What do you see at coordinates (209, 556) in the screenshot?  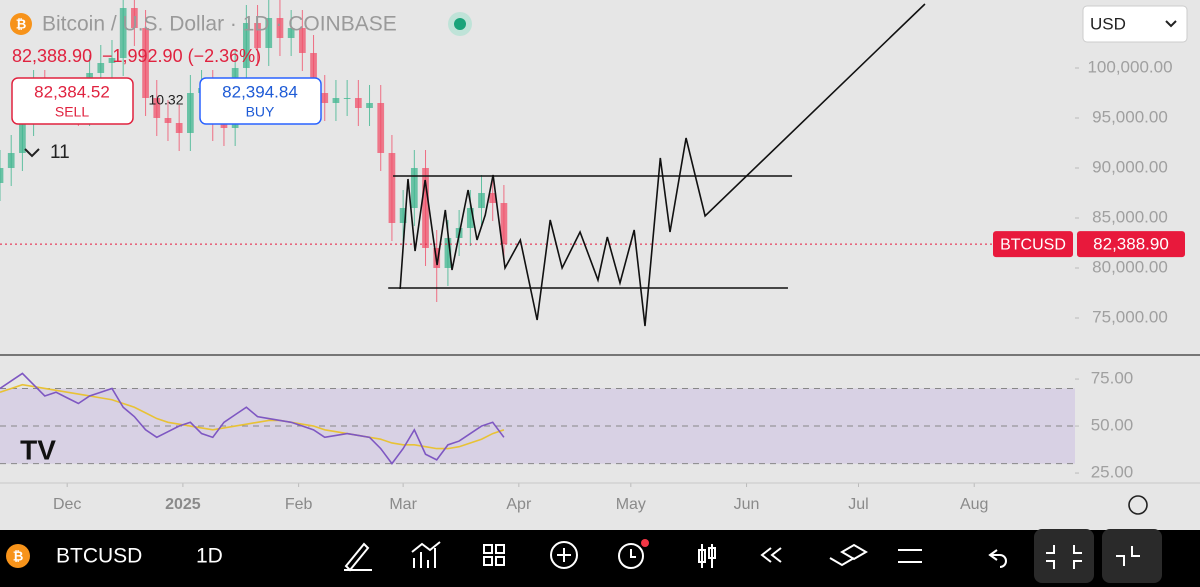 I see `toolbar-interval: 1D` at bounding box center [209, 556].